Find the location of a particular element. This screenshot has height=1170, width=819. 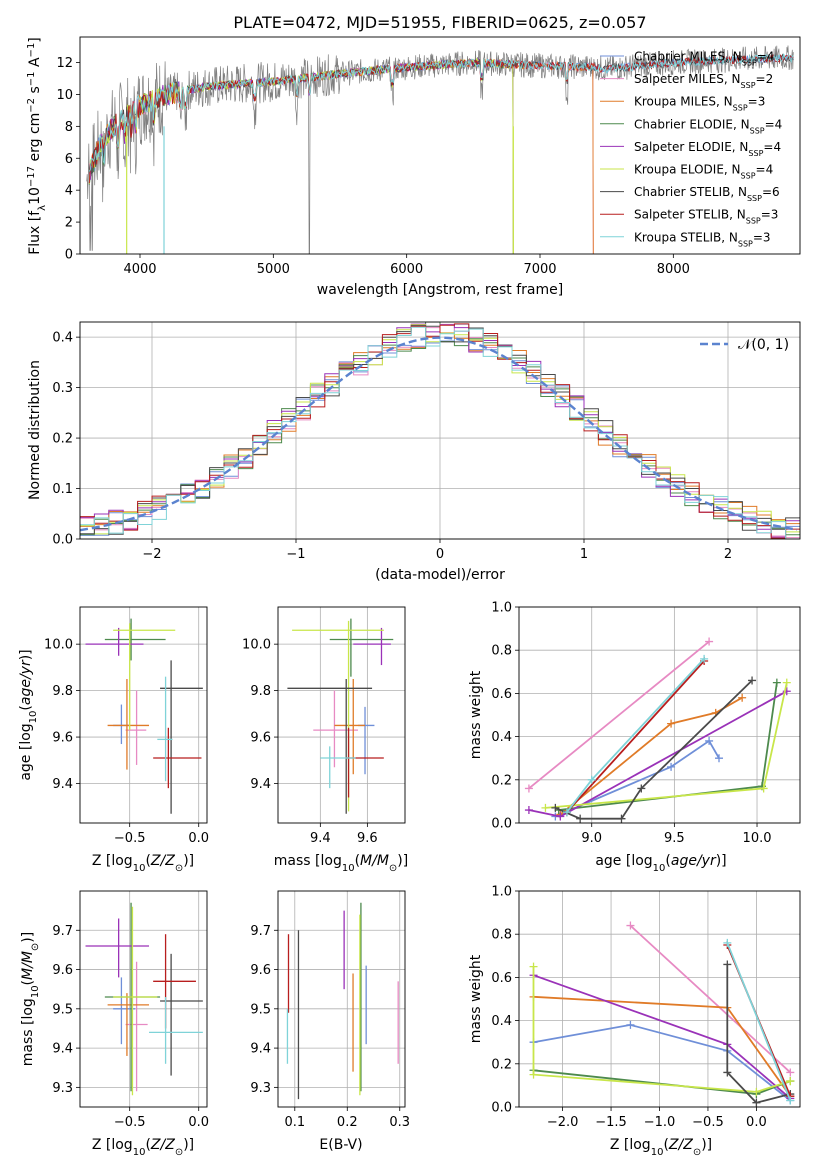

tick-label-x: 0.3 is located at coordinates (399, 1122).